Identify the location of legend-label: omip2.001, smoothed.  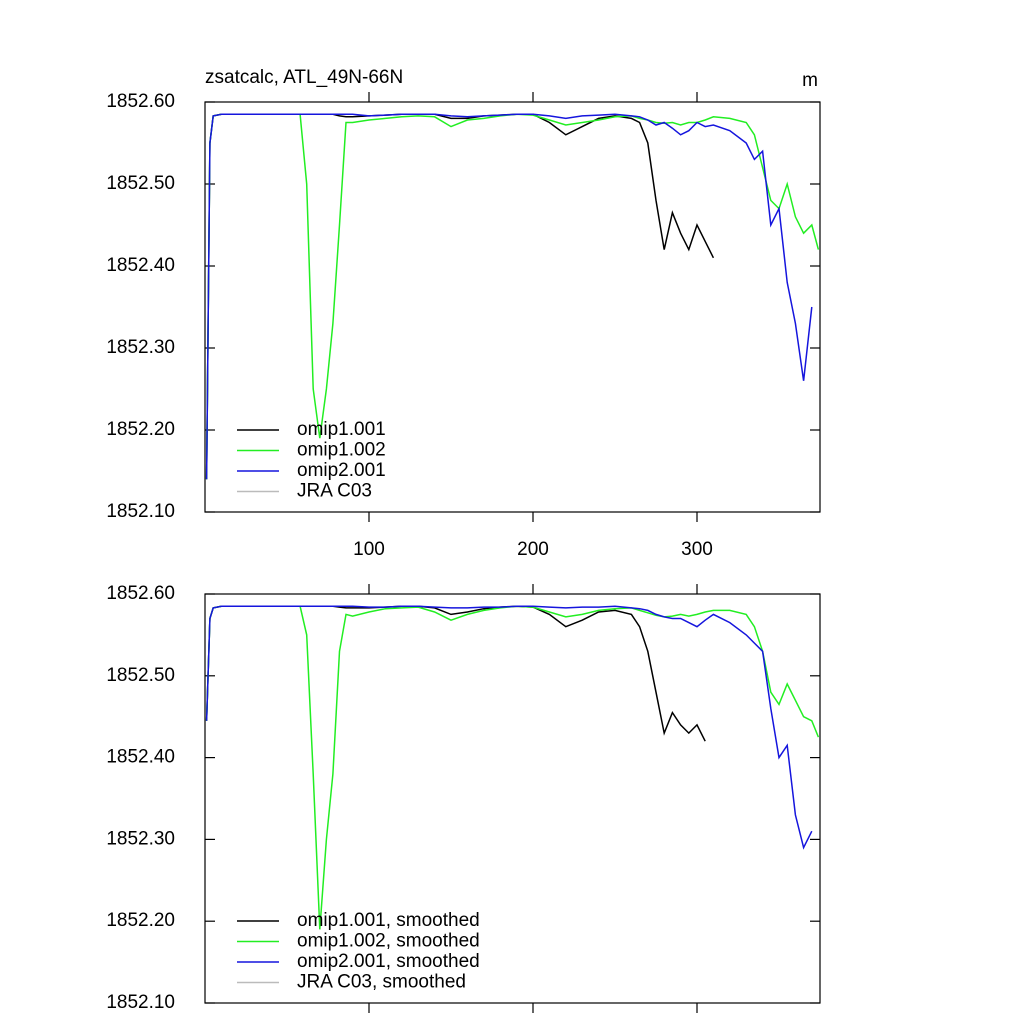
(388, 961).